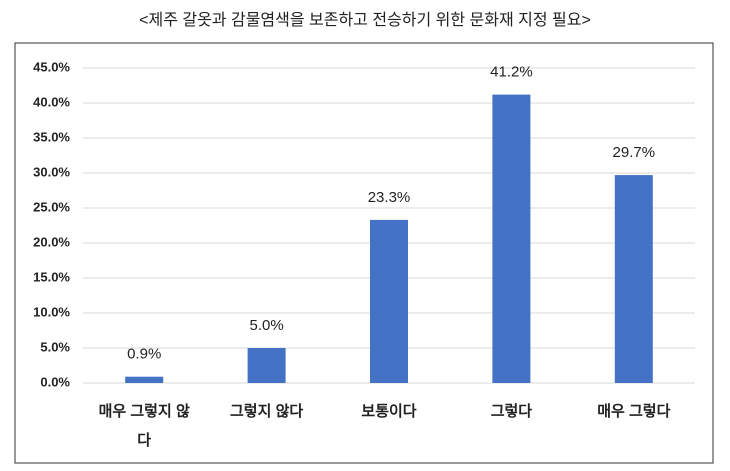  What do you see at coordinates (389, 411) in the screenshot?
I see `x-tick-label: 보통이다` at bounding box center [389, 411].